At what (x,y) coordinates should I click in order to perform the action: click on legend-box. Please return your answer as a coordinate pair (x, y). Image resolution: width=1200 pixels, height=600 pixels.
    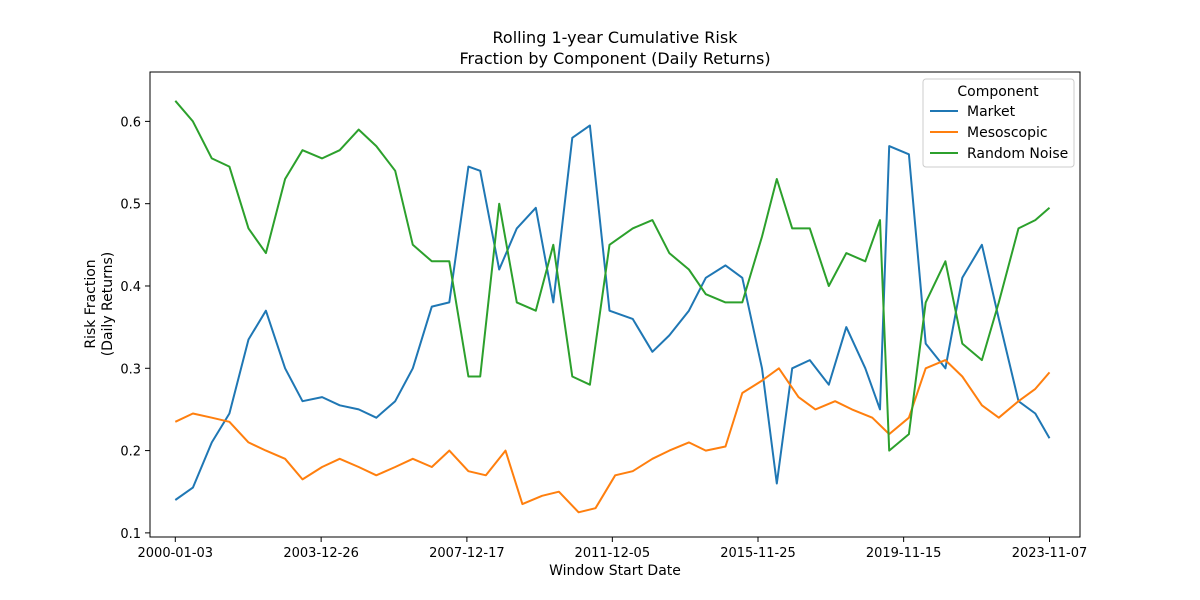
    Looking at the image, I should click on (998, 123).